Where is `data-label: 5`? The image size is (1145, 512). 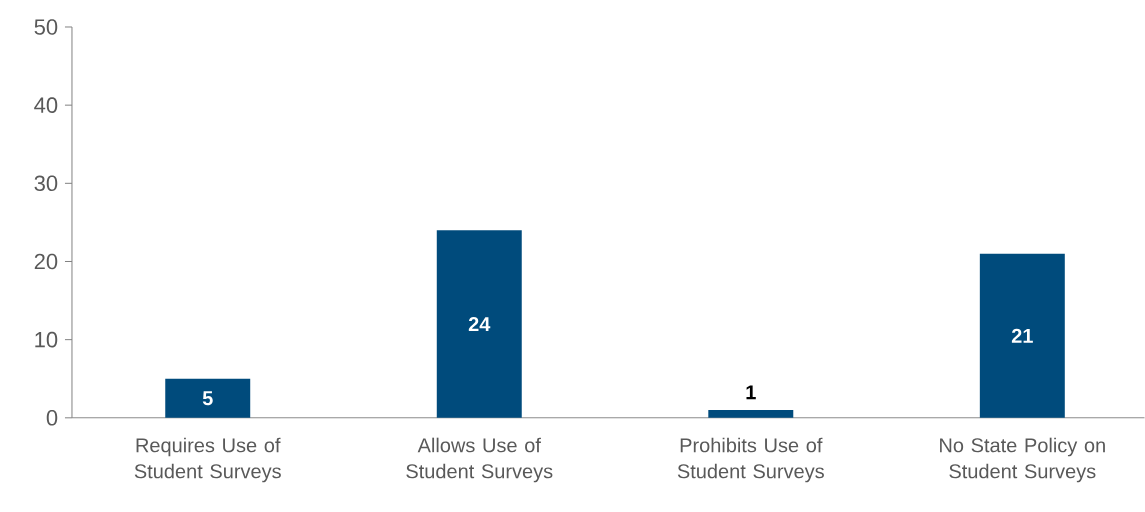 data-label: 5 is located at coordinates (207, 398).